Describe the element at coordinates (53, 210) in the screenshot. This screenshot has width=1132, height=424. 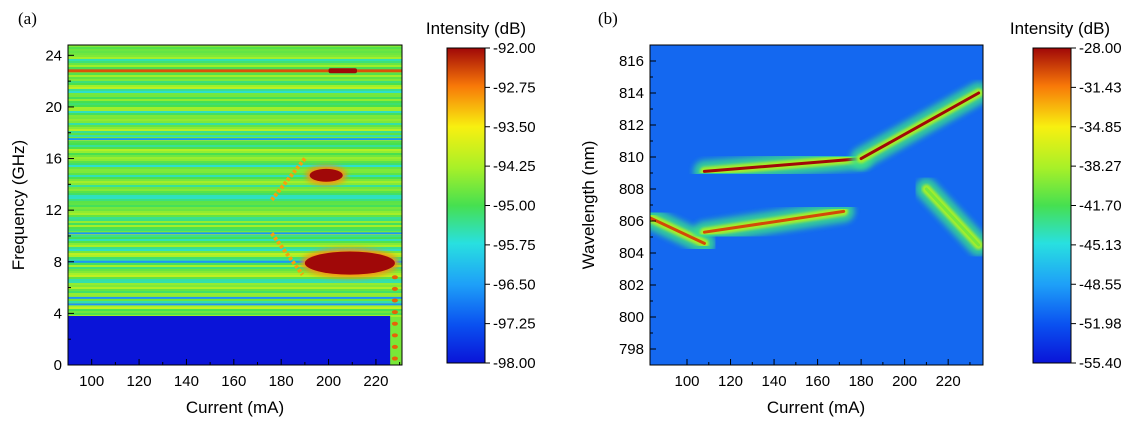
I see `a-y-tick-label: 12` at that location.